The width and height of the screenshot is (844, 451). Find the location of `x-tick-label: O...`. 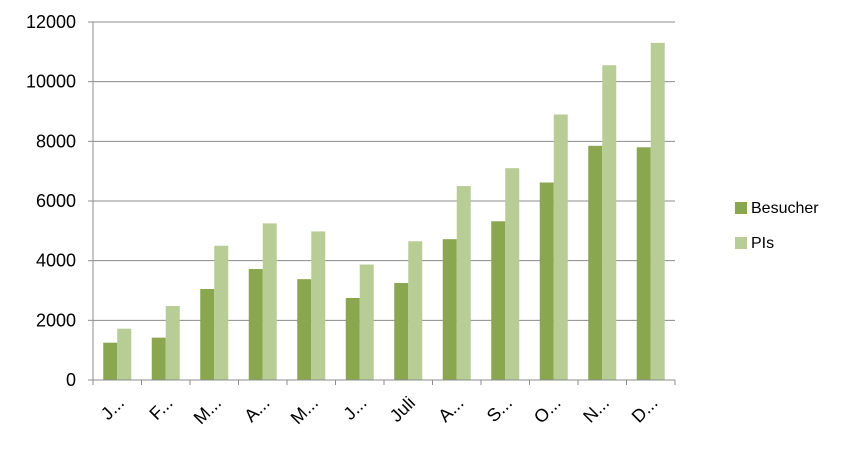

x-tick-label: O... is located at coordinates (547, 410).